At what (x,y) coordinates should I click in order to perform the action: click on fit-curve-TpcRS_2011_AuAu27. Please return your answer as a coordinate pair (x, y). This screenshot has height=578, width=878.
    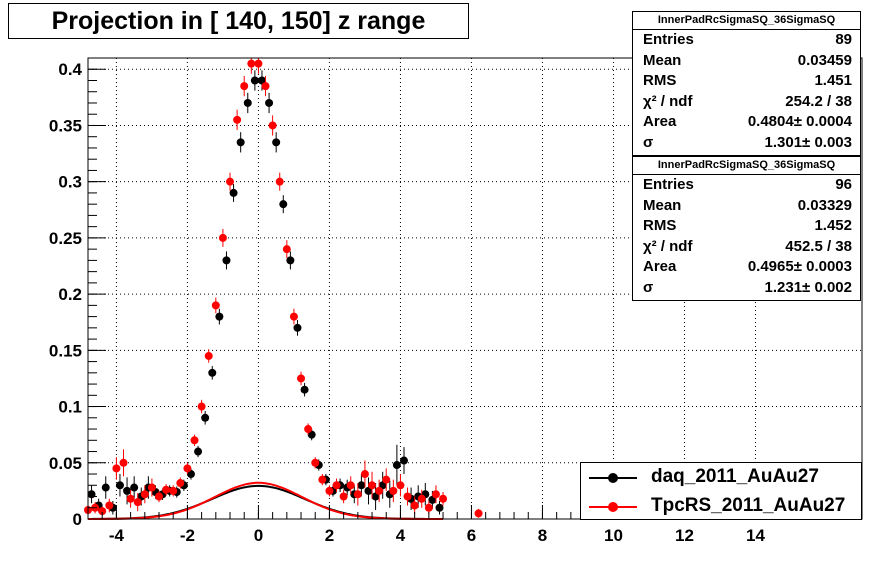
    Looking at the image, I should click on (265, 500).